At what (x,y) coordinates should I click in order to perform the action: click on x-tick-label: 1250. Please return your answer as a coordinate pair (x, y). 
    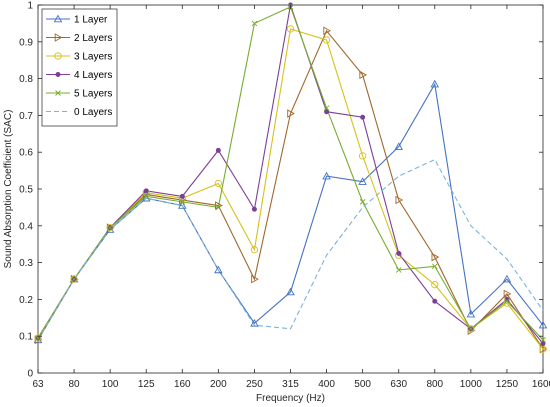
    Looking at the image, I should click on (507, 384).